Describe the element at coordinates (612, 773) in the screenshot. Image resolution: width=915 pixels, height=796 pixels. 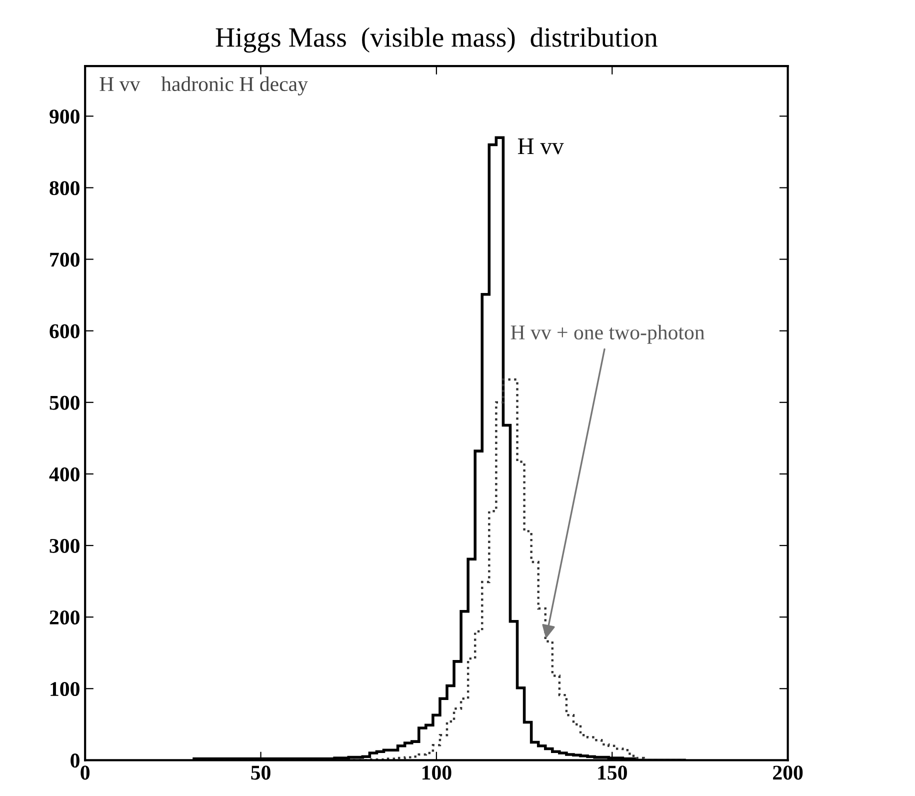
I see `x-tick-label: 150` at that location.